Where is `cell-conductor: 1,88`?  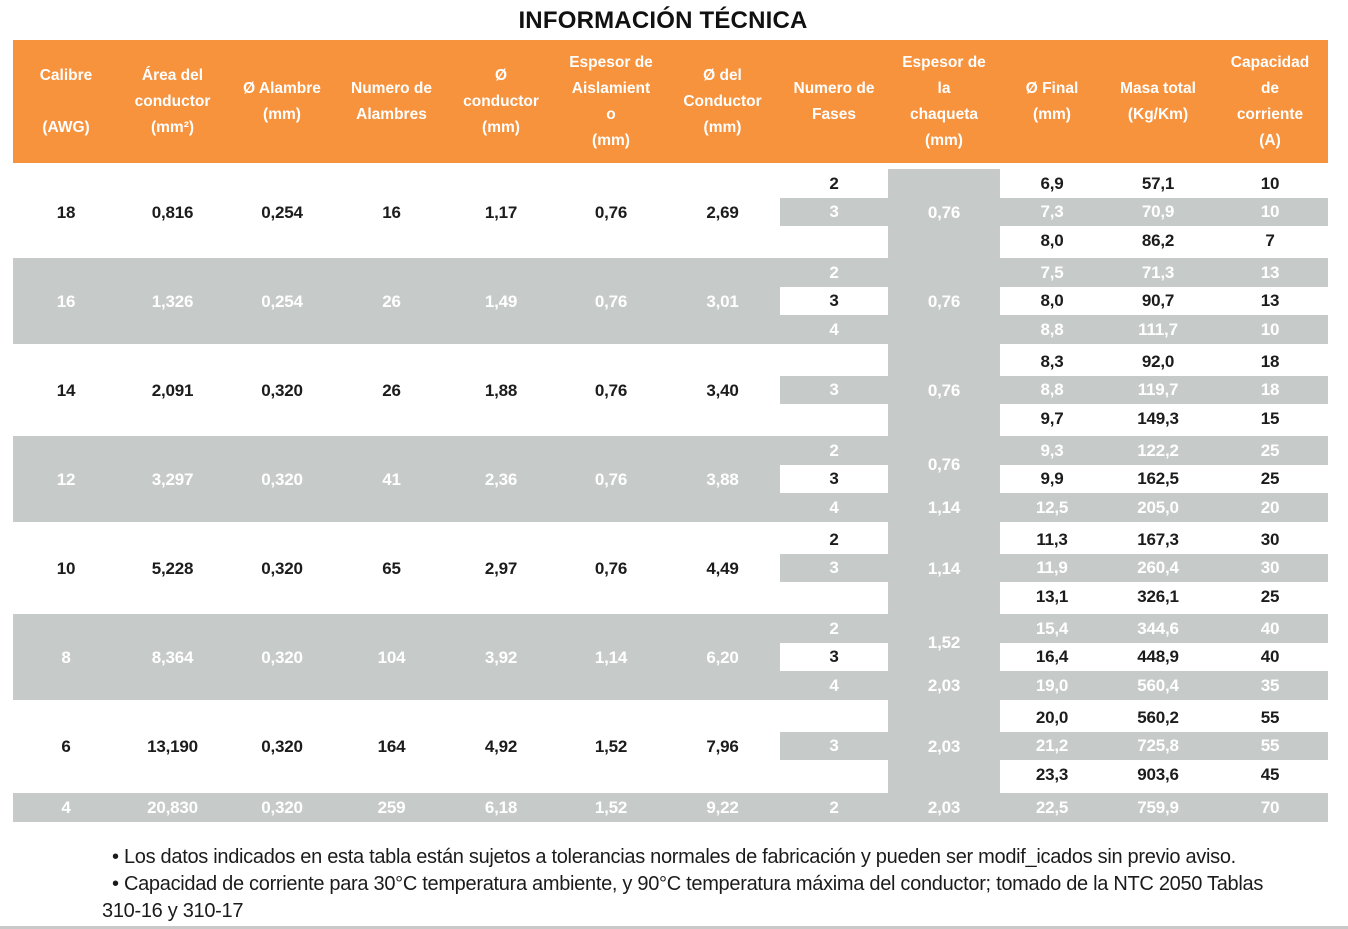 cell-conductor: 1,88 is located at coordinates (501, 390).